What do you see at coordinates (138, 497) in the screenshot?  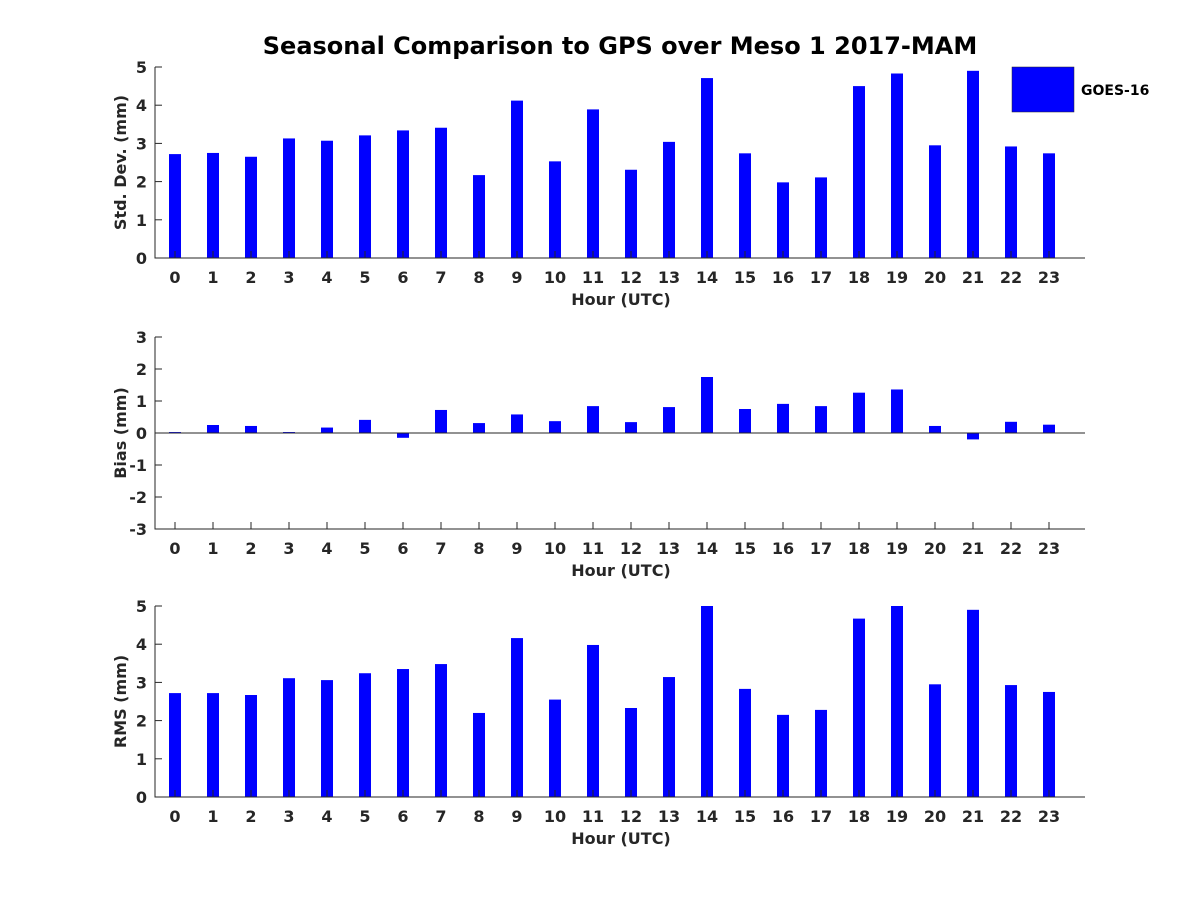 I see `y-tick-label: -2` at bounding box center [138, 497].